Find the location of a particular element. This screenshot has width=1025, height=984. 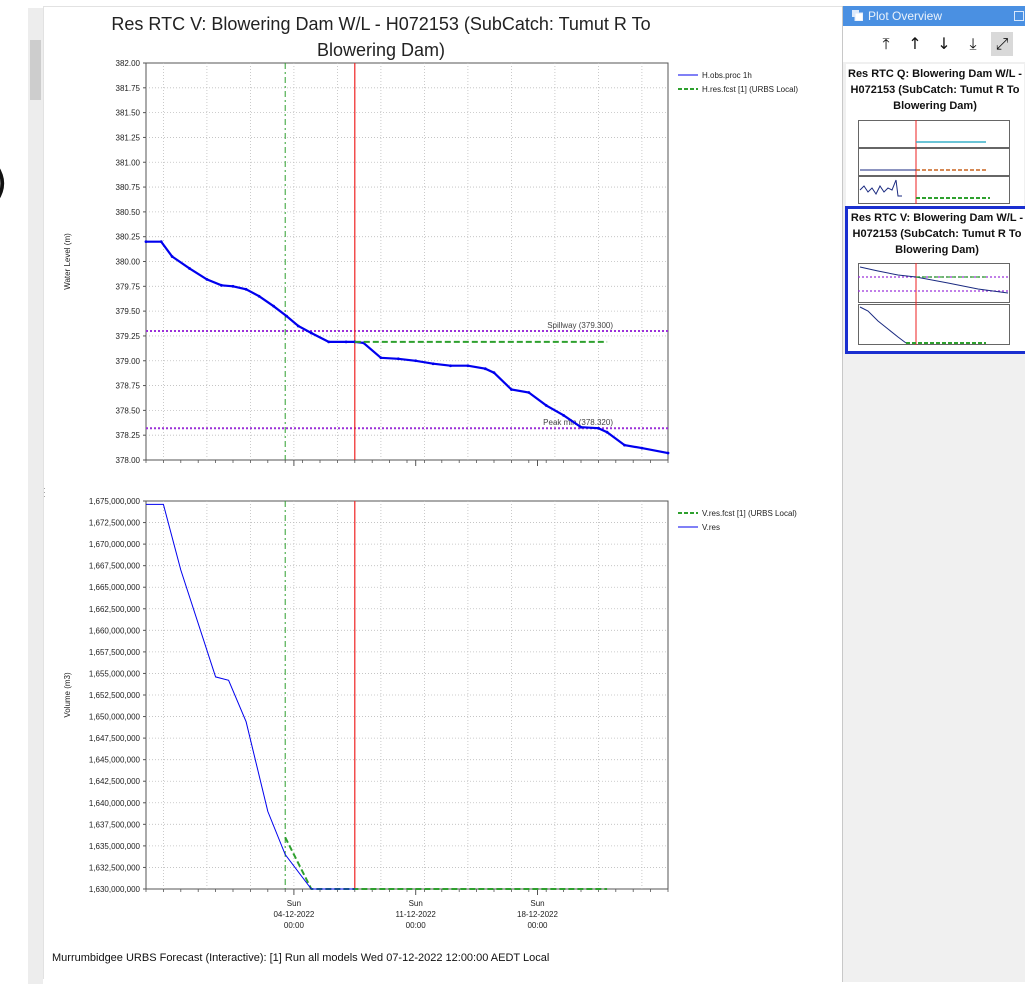

plot1-xtick-date: 11-12-2022 is located at coordinates (416, 914).